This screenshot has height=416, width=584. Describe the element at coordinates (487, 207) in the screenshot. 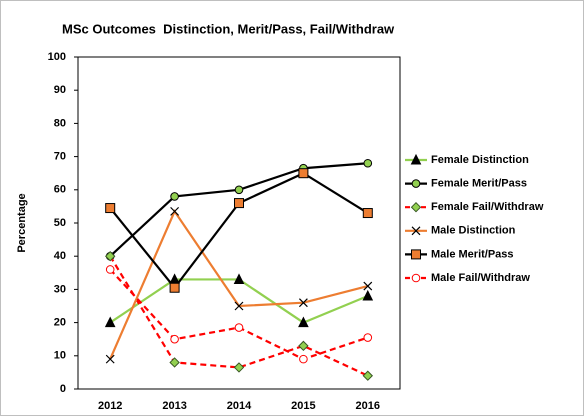

I see `legend-label: Female Fail/Withdraw` at that location.